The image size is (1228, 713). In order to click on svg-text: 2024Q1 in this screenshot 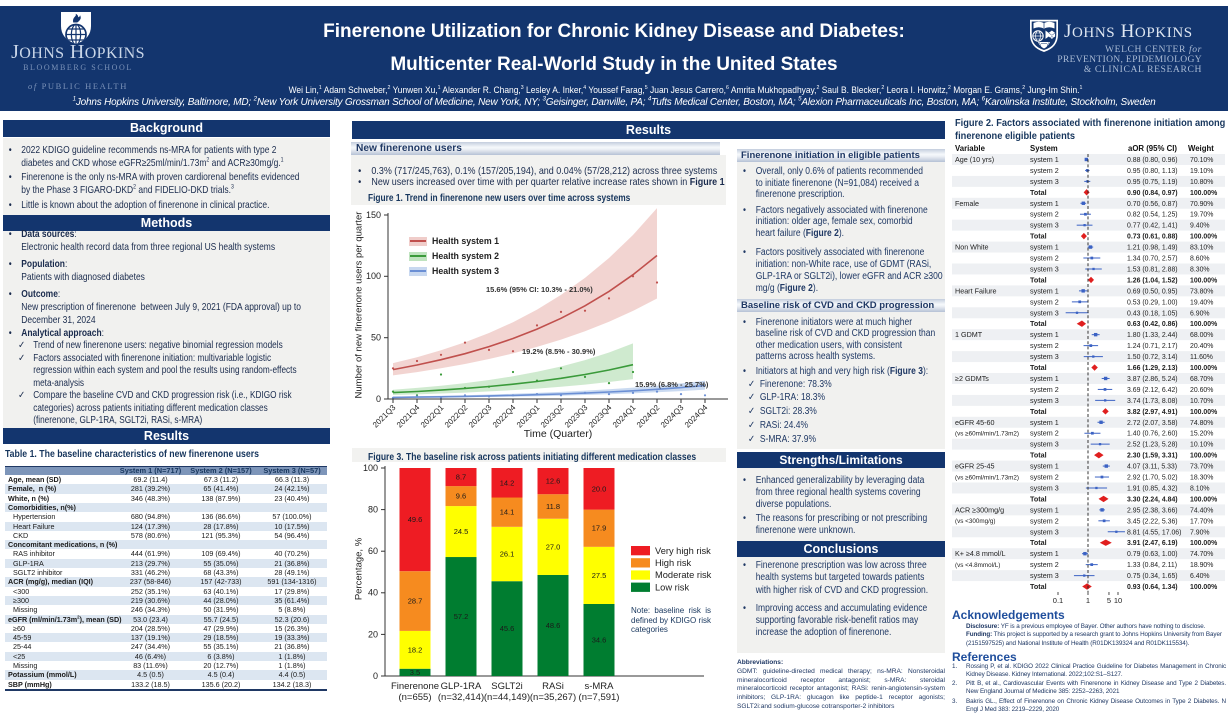, I will do `click(624, 416)`.